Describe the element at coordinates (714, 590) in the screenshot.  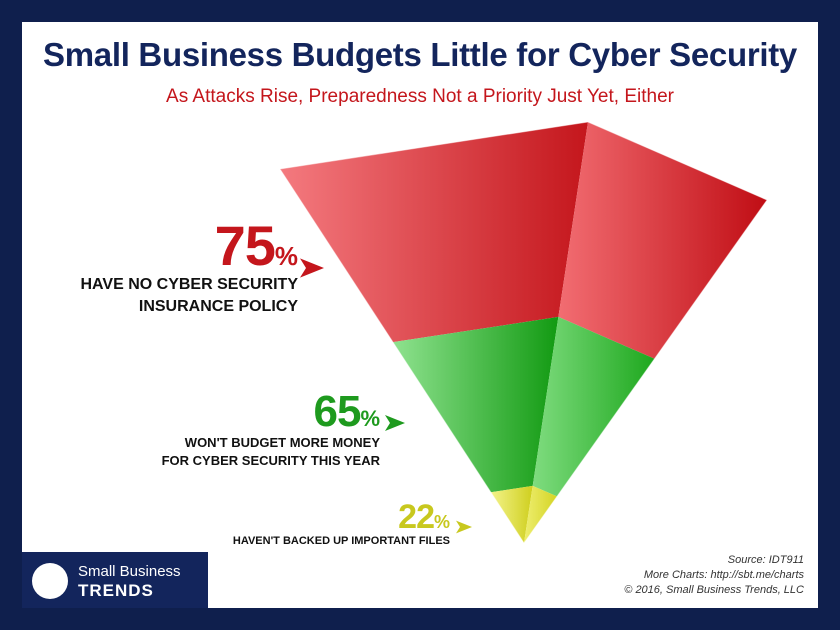
I see `copyright-line: © 2016, Small Business Trends, LLC` at that location.